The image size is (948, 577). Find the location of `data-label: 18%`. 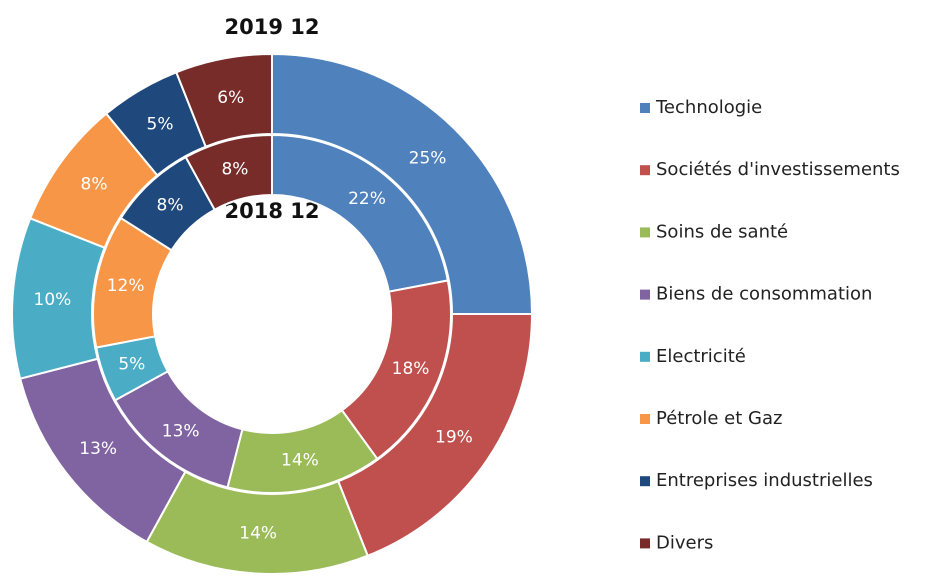

data-label: 18% is located at coordinates (411, 369).